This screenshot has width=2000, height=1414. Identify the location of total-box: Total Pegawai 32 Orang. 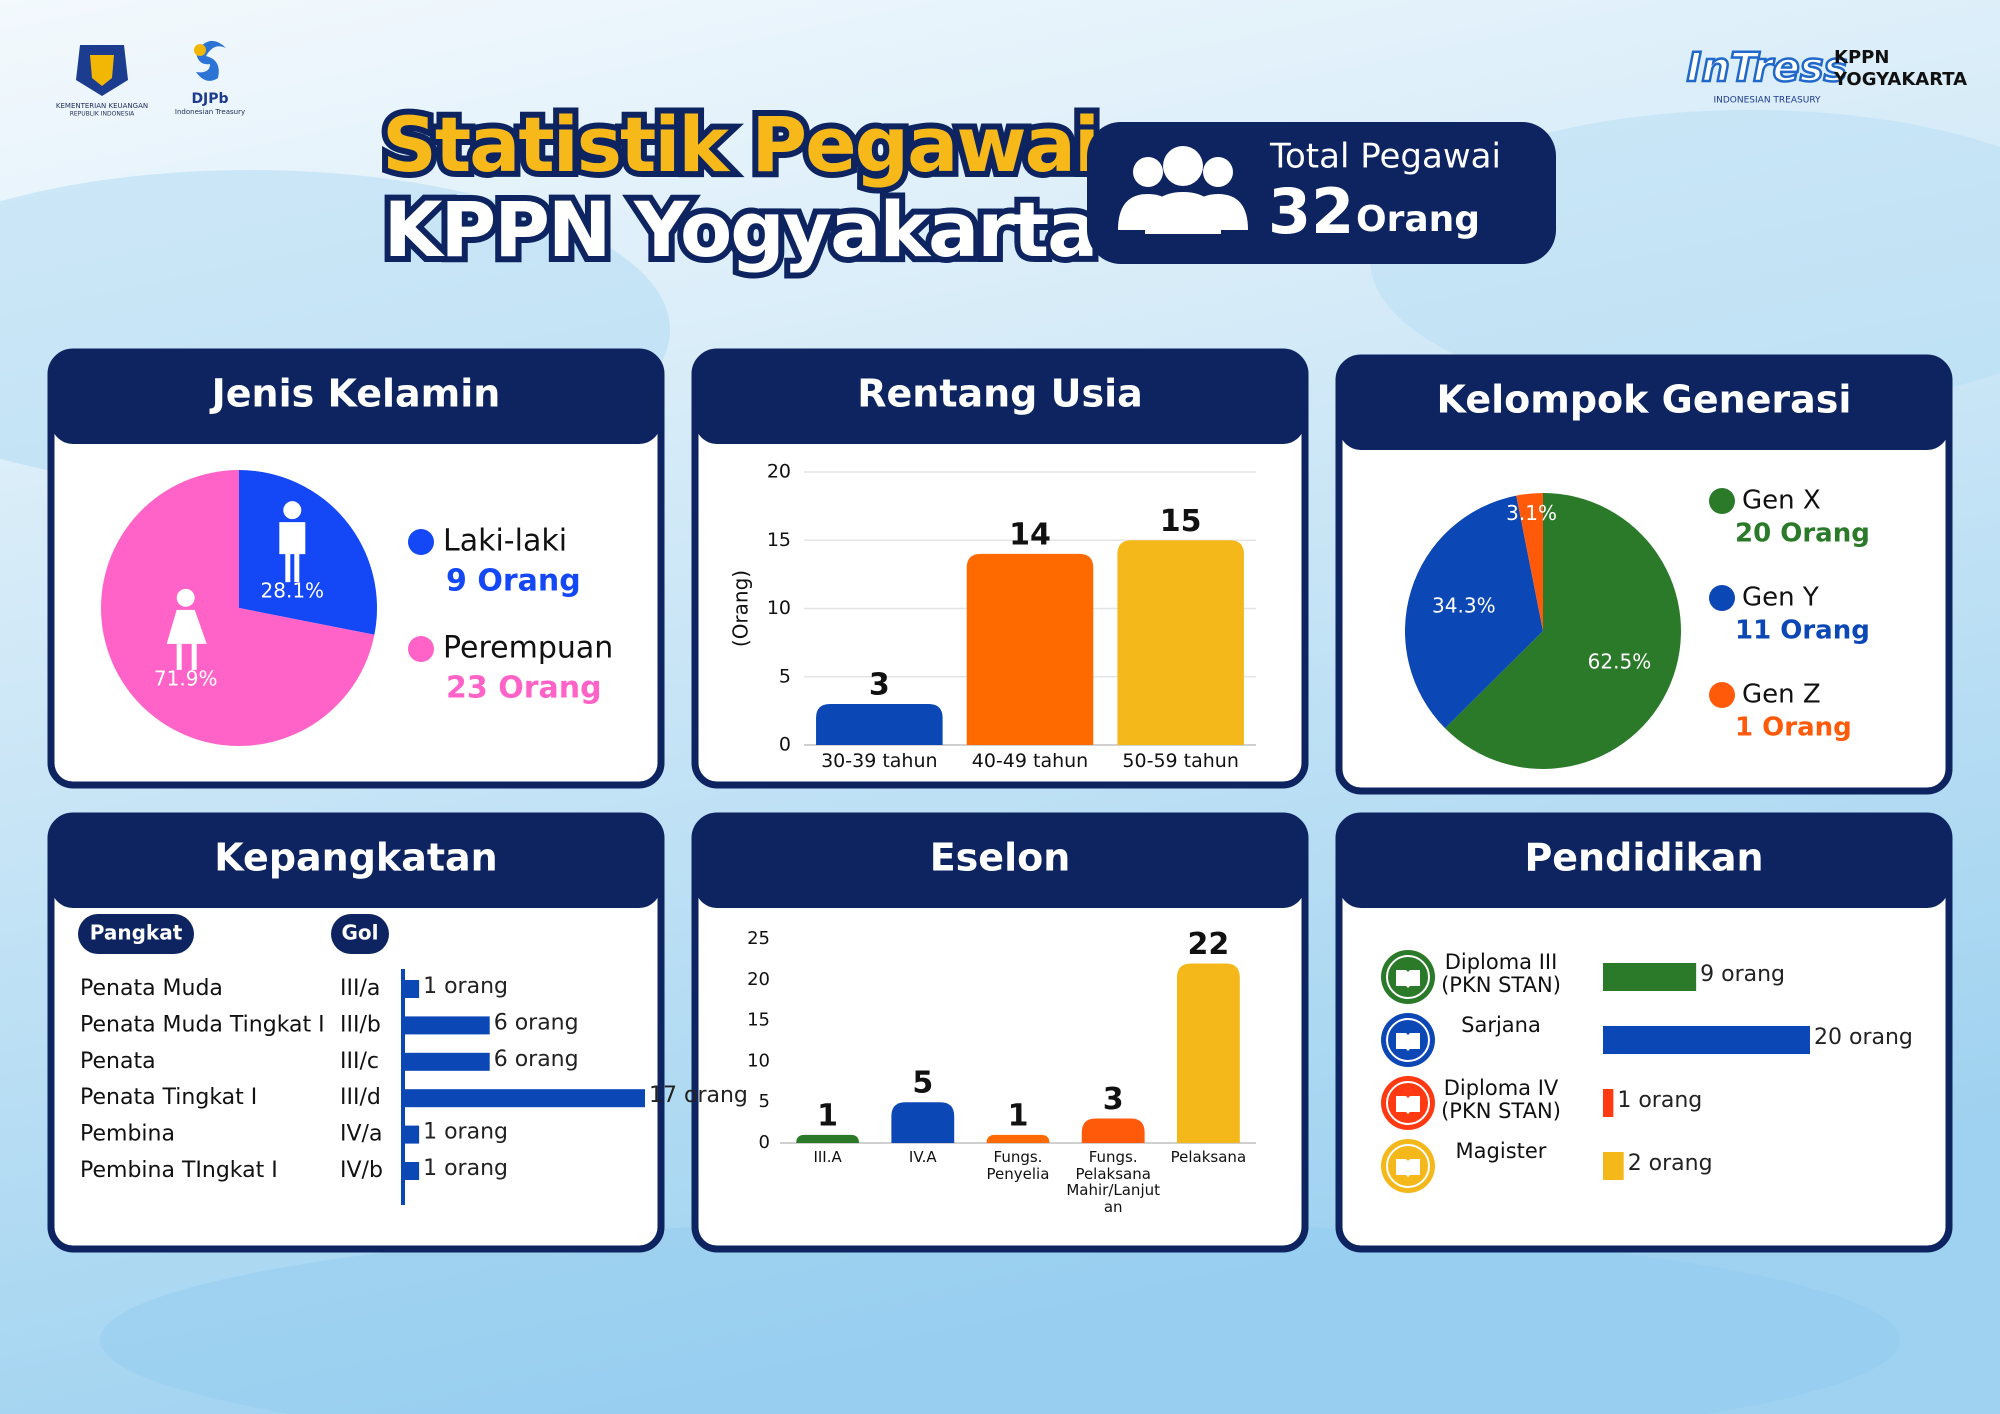
(1321, 193).